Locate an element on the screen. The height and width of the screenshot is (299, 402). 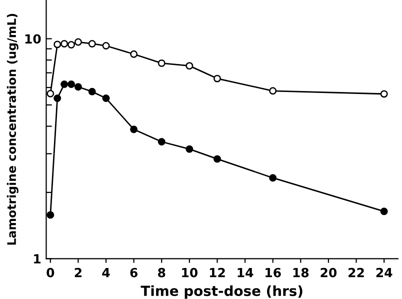
x-tick-label: 12 is located at coordinates (217, 273).